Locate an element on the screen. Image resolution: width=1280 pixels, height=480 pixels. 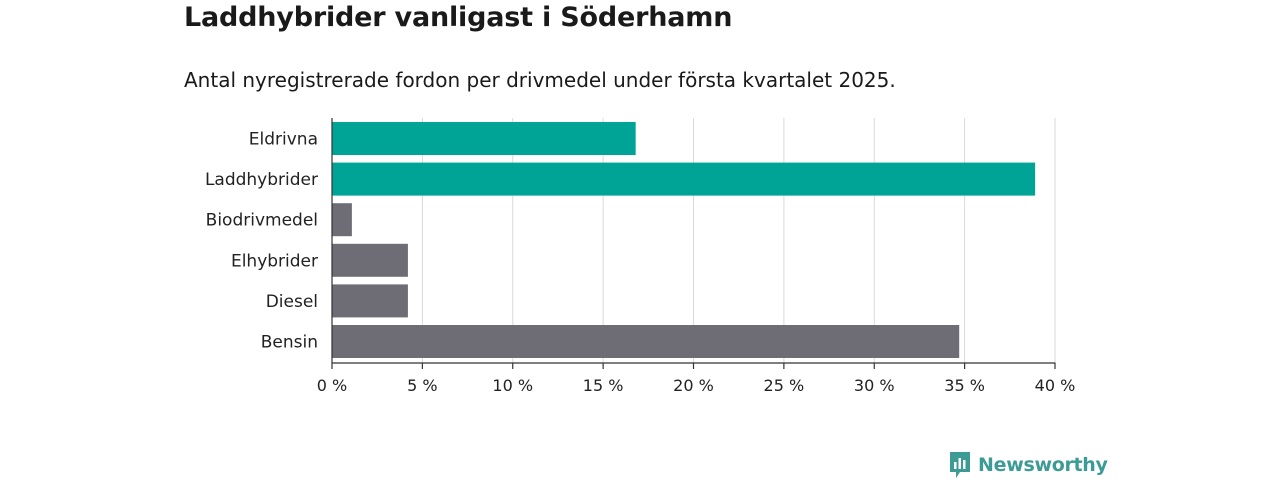
x-tick-label: 25 % is located at coordinates (784, 385).